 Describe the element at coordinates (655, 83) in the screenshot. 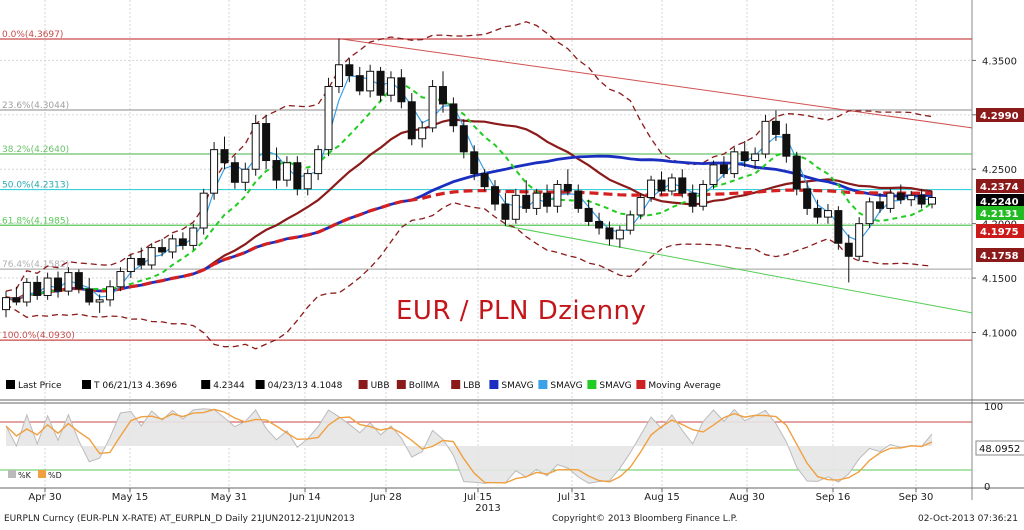

I see `resistance-trendline` at that location.